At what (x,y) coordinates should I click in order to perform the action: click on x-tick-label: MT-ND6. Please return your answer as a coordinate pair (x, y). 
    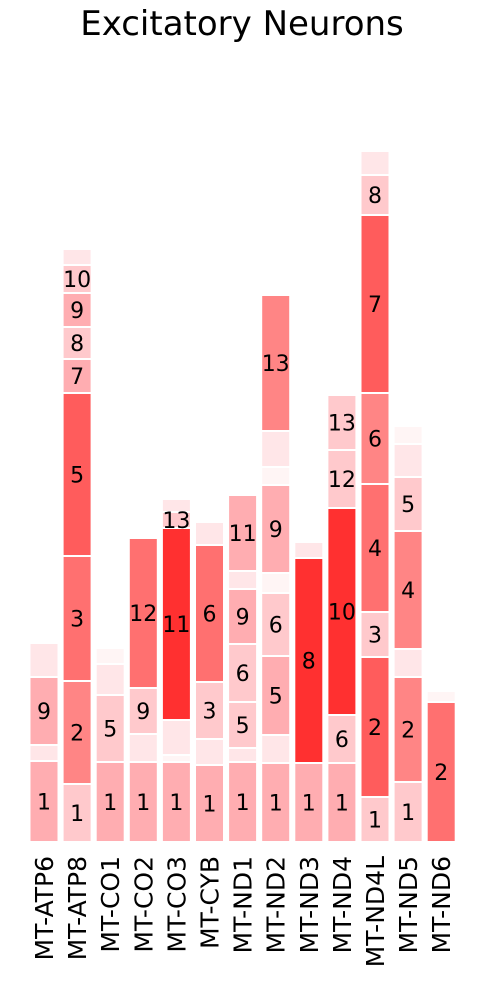
    Looking at the image, I should click on (441, 904).